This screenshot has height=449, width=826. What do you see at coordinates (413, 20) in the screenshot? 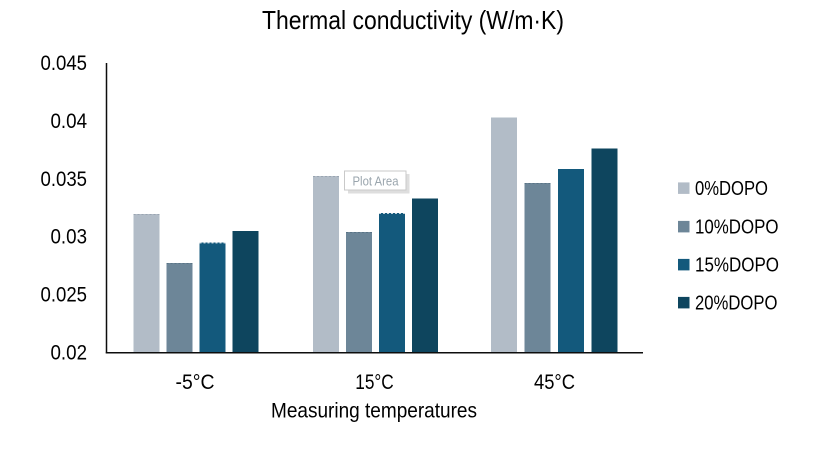
I see `svg-text: Thermal conductivity (W/m·K)` at bounding box center [413, 20].